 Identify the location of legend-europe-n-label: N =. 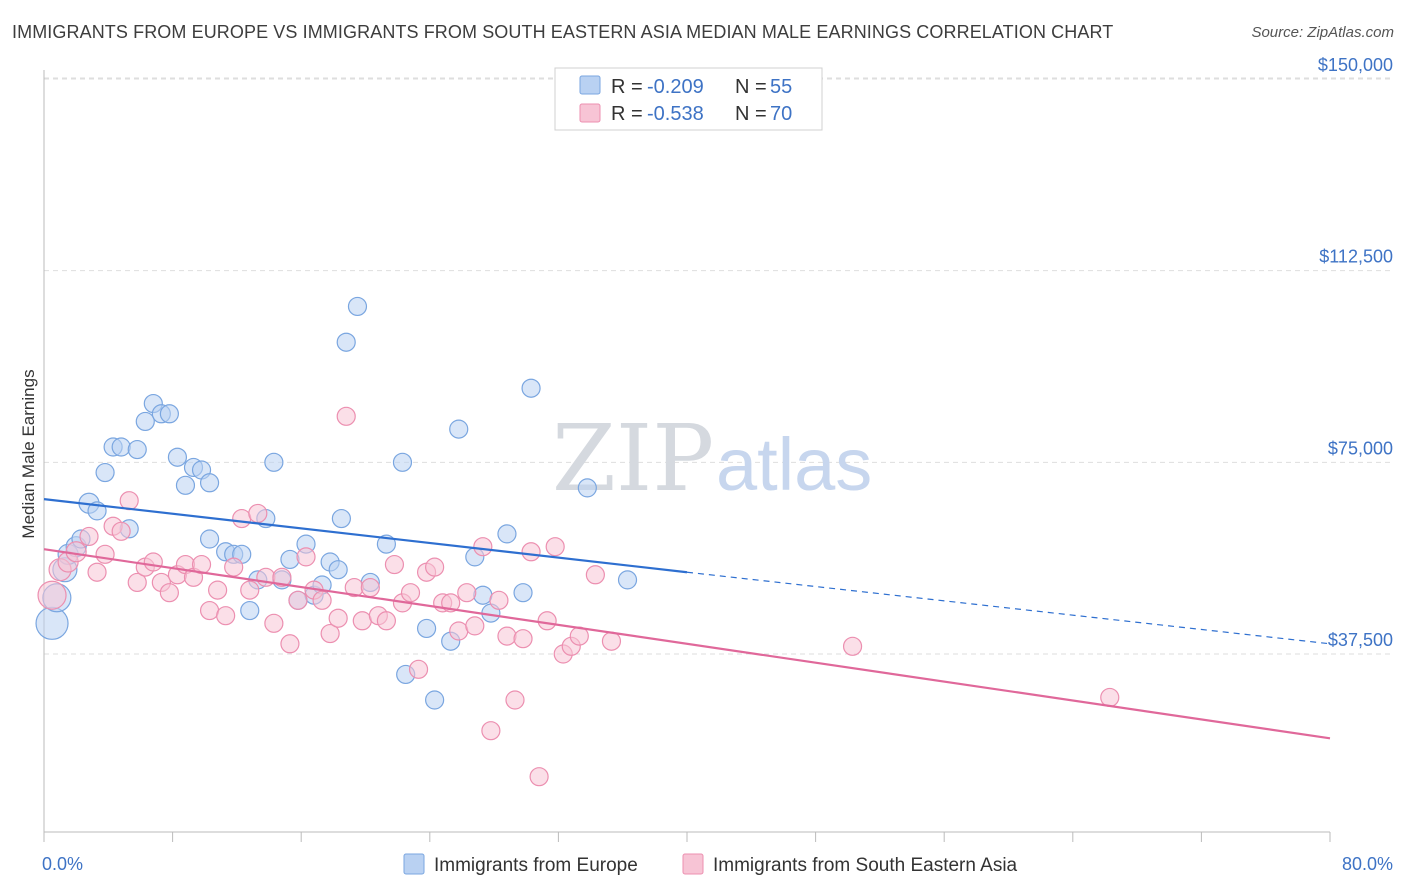
(751, 87).